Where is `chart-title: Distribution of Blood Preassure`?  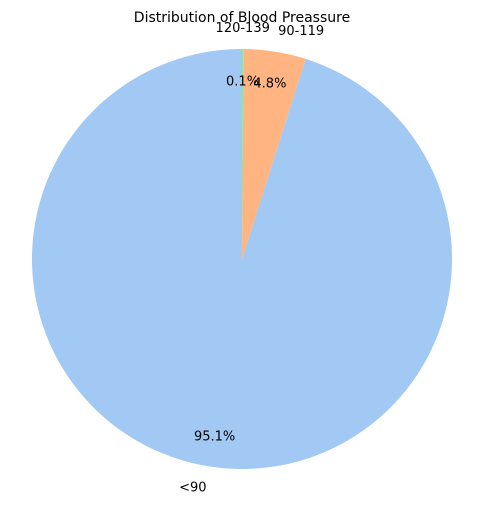 chart-title: Distribution of Blood Preassure is located at coordinates (242, 18).